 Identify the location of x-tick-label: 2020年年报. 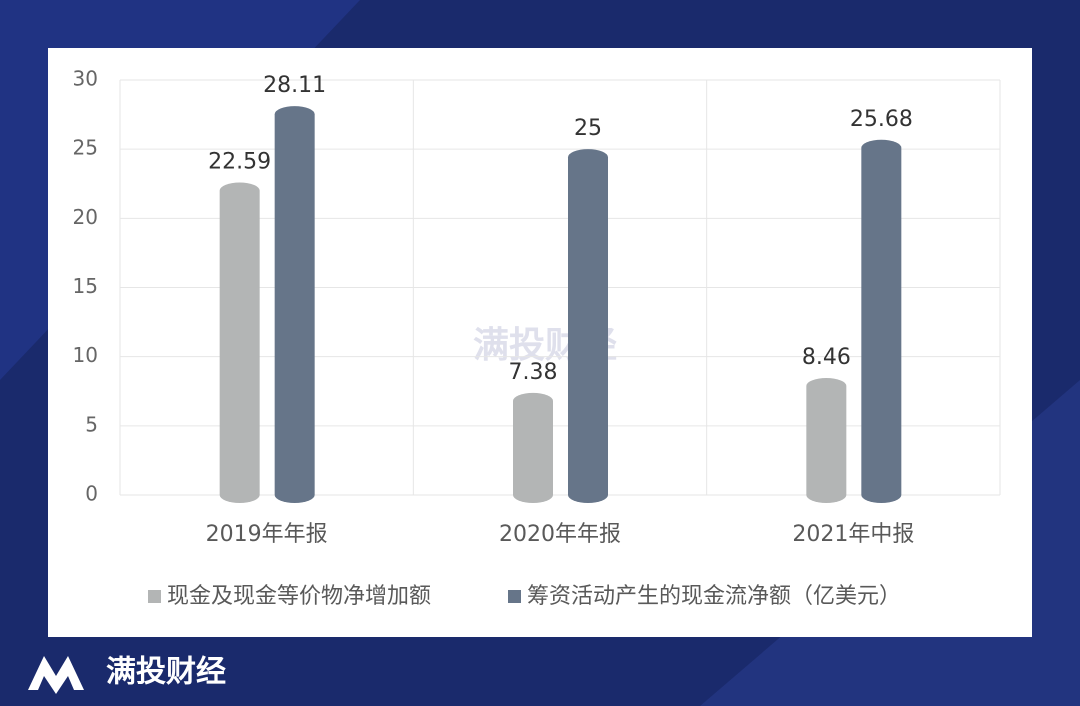
(560, 534).